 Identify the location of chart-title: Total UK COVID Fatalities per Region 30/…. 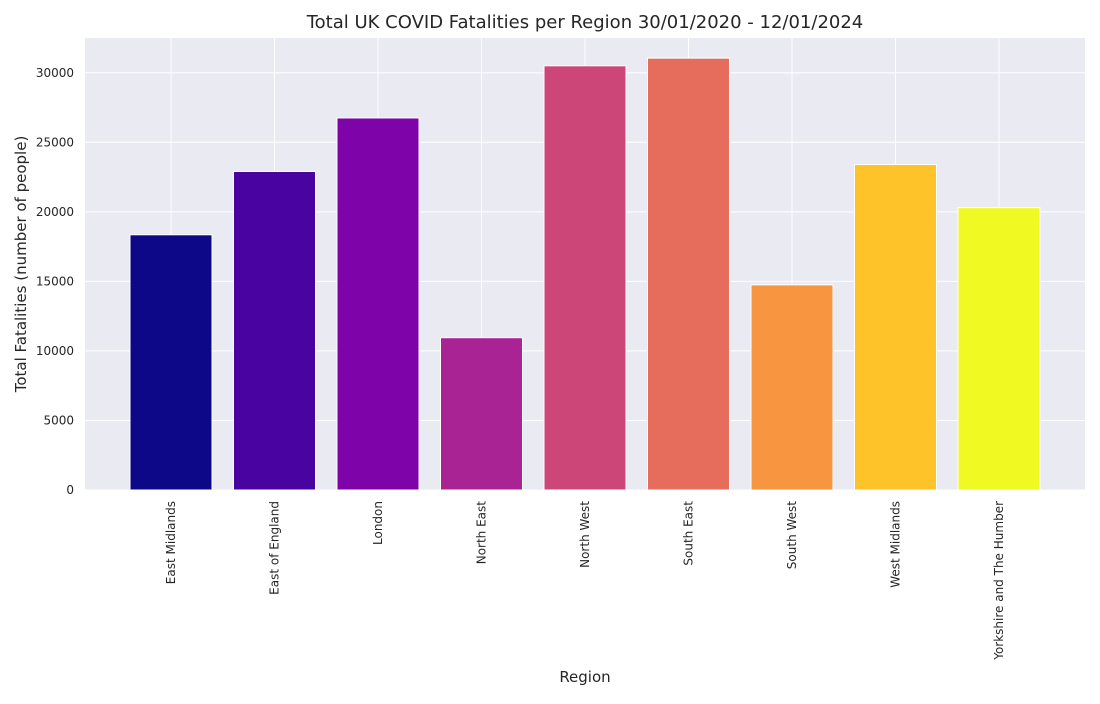
(585, 22).